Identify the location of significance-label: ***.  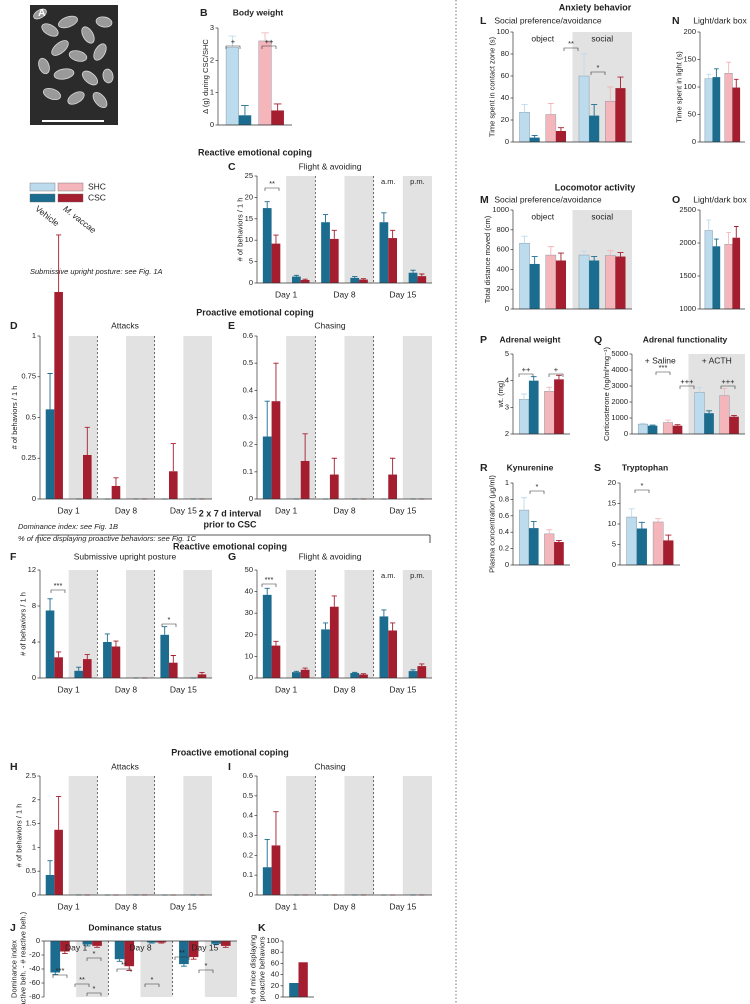
(58, 585).